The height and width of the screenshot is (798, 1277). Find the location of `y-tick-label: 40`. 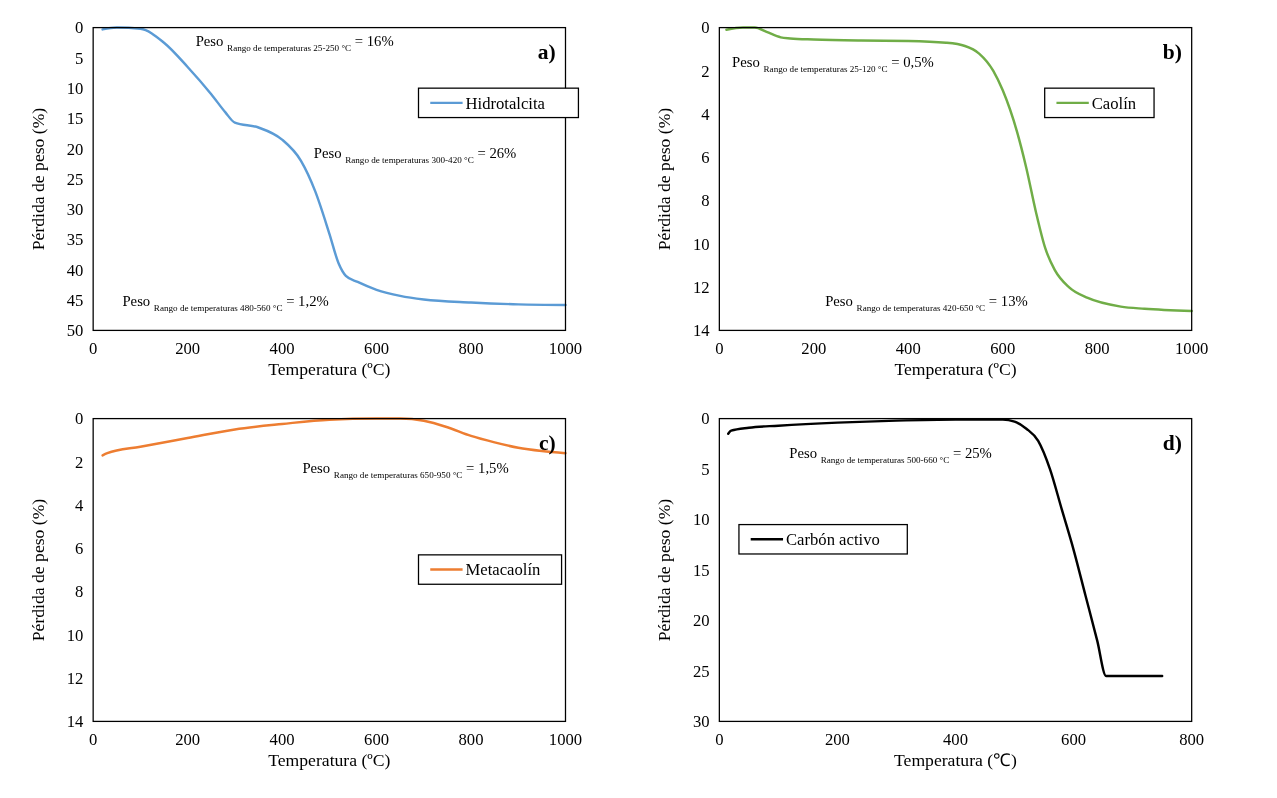

y-tick-label: 40 is located at coordinates (75, 270).